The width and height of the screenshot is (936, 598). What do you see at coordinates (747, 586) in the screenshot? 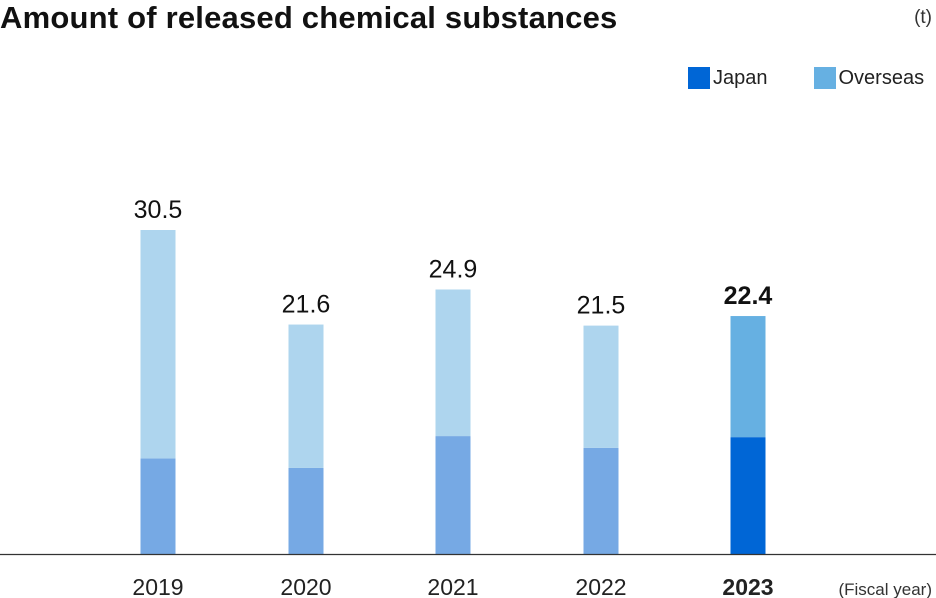
I see `x-tick-2023: 2023` at bounding box center [747, 586].